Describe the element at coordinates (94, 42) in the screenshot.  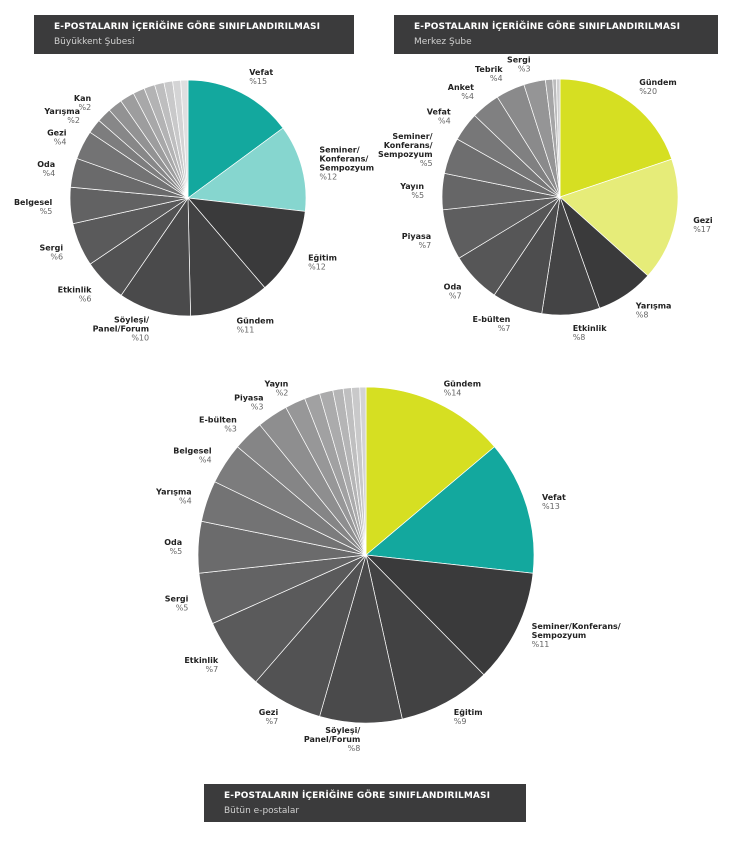
I see `chart-header-subtitle: Büyükkent Şubesi` at that location.